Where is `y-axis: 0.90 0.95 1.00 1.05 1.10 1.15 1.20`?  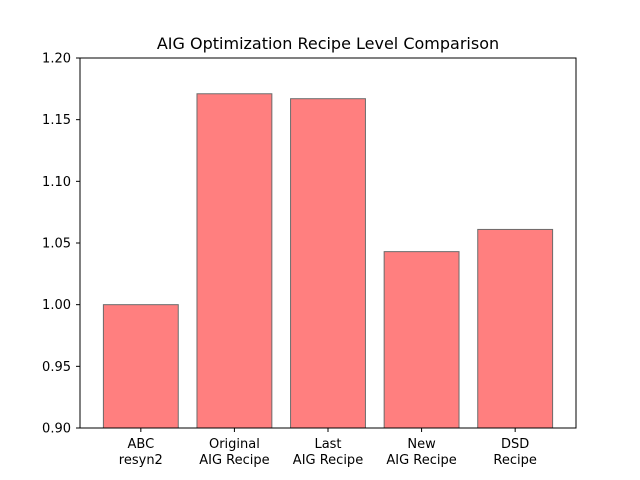 y-axis: 0.90 0.95 1.00 1.05 1.10 1.15 1.20 is located at coordinates (61, 244).